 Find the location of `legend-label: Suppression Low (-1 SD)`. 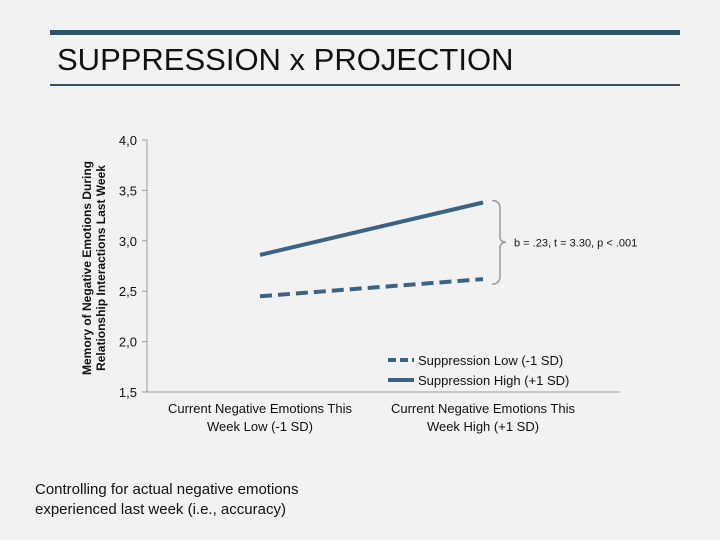

legend-label: Suppression Low (-1 SD) is located at coordinates (490, 360).